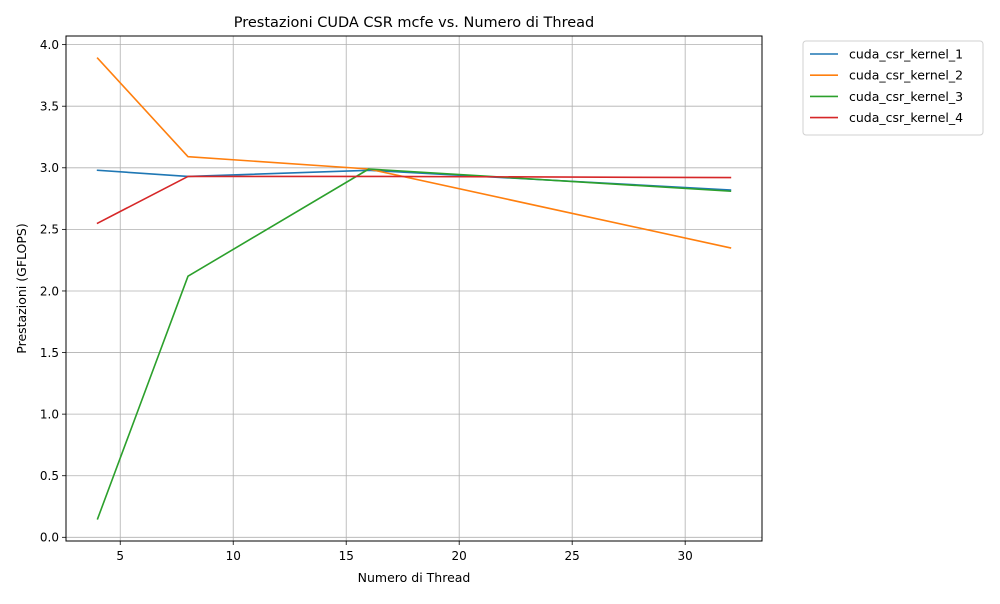  Describe the element at coordinates (404, 552) in the screenshot. I see `x-axis-ticks: 5 10 15 20 25 30` at that location.